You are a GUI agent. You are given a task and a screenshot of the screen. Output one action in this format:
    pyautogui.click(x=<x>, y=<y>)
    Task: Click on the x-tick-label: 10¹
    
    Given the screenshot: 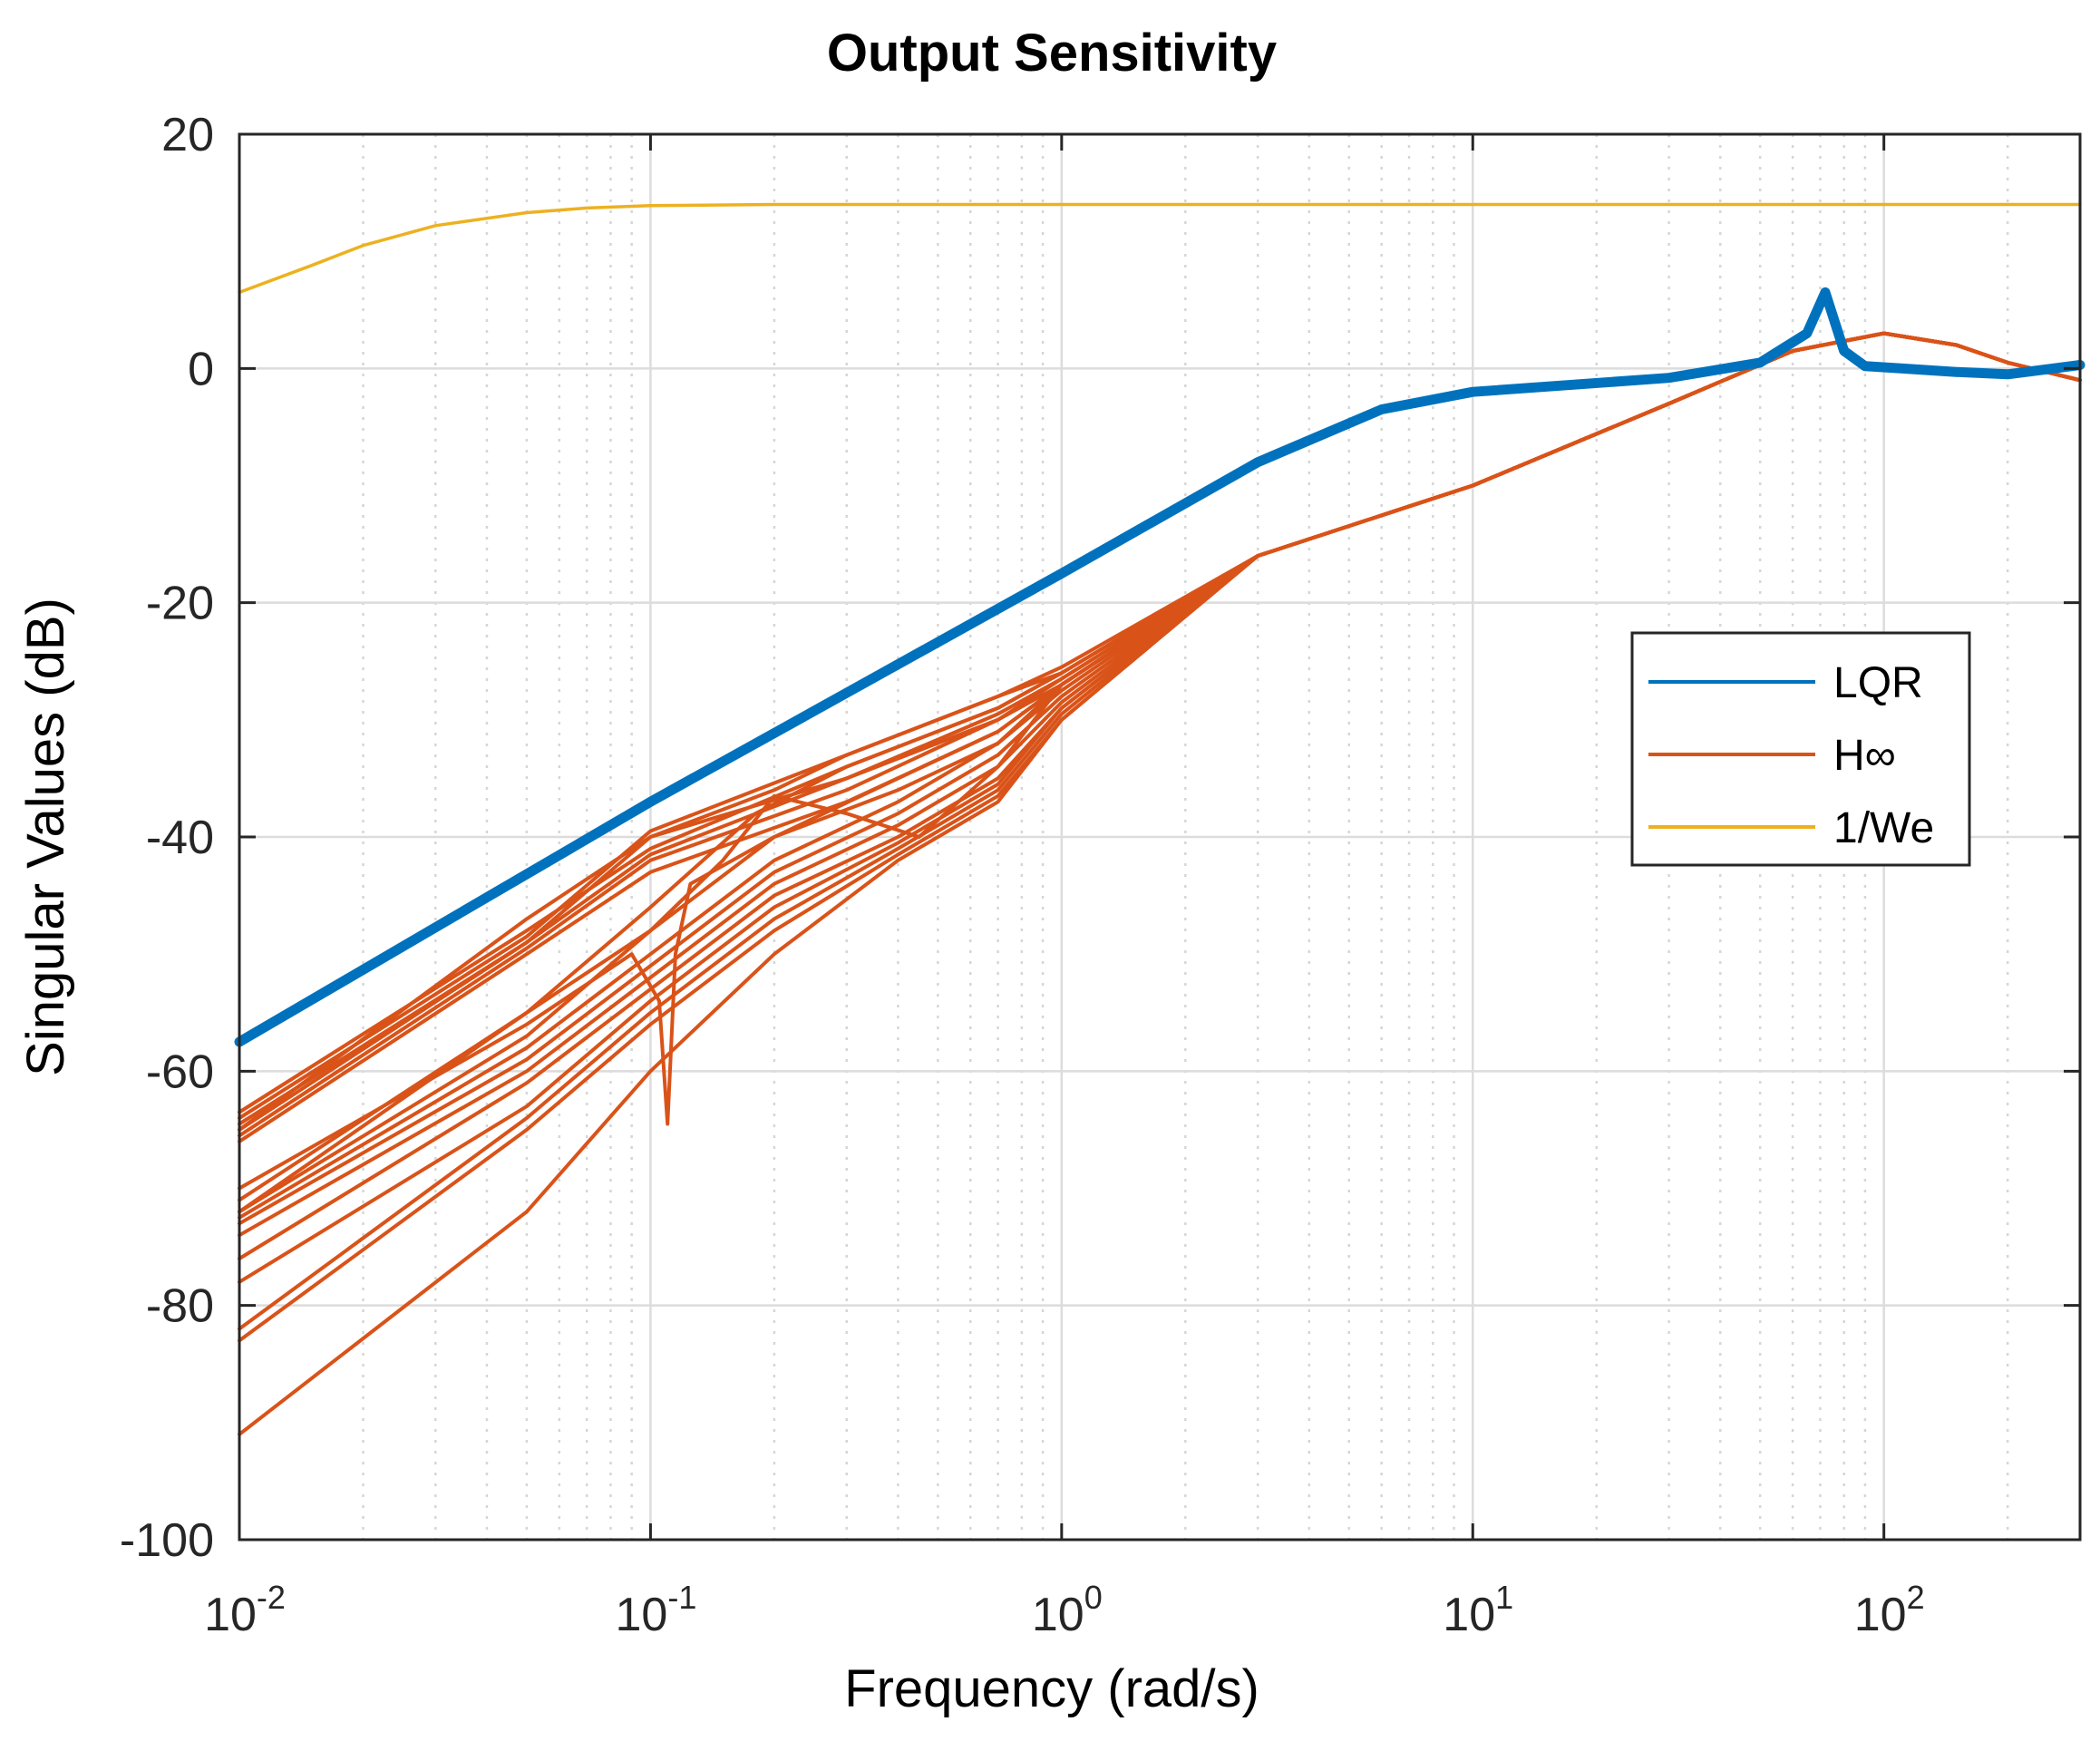 What is the action you would take?
    pyautogui.click(x=1478, y=1610)
    